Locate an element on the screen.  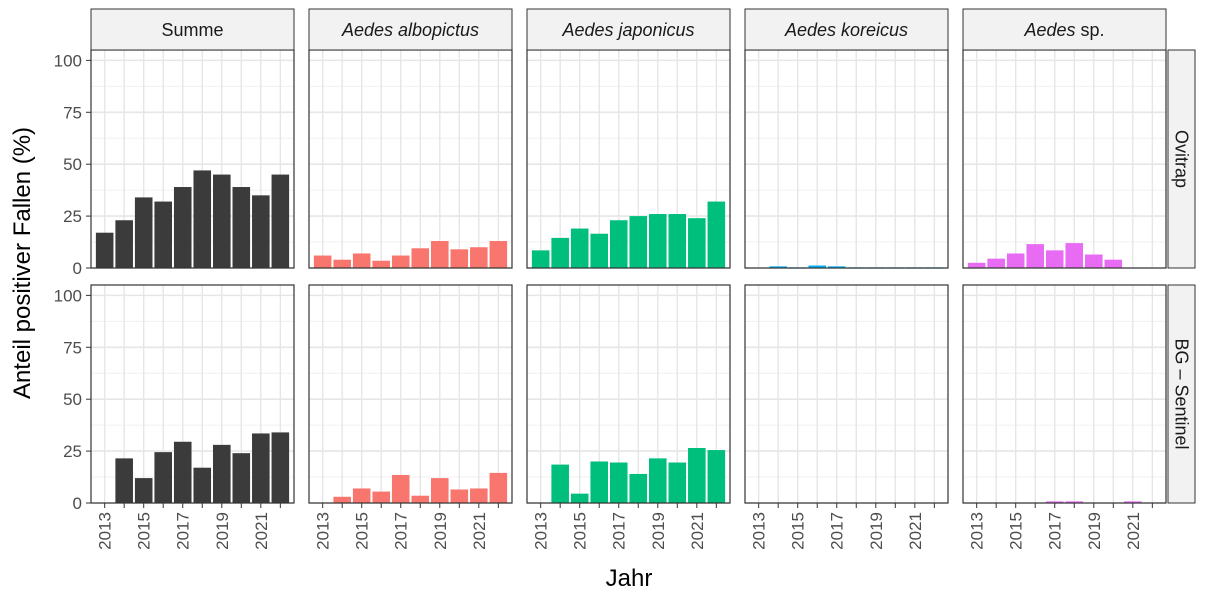
strip-label-species: Aedes albopictus is located at coordinates (410, 30).